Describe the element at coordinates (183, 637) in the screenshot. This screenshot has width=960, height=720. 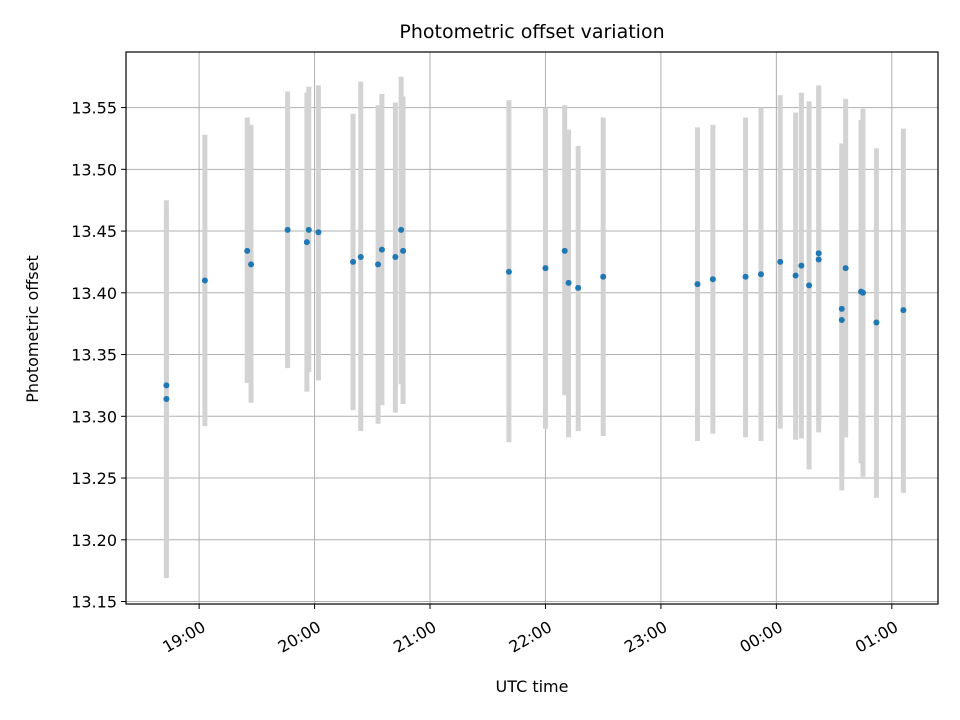
I see `x-tick-label: 19:00` at that location.